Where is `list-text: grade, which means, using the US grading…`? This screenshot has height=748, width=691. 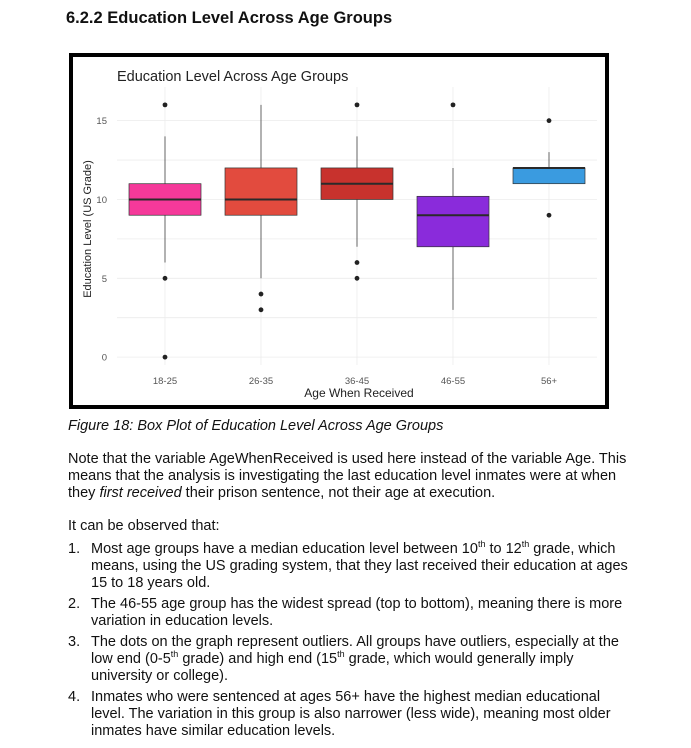
list-text: grade, which means, using the US grading… is located at coordinates (359, 566).